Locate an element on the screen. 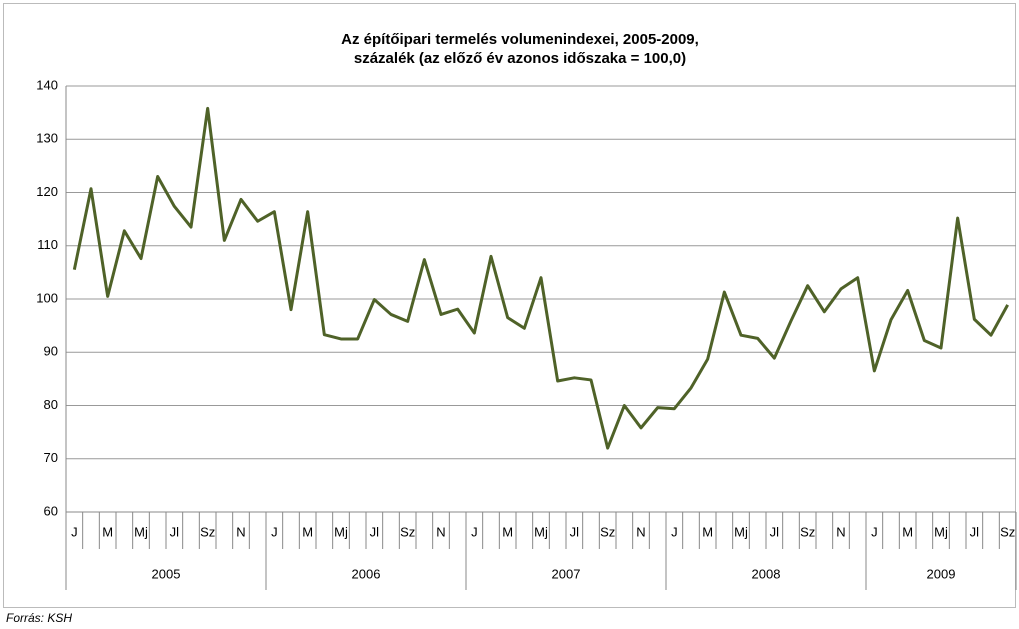 This screenshot has width=1019, height=629. y-tick-label: 110 is located at coordinates (47, 244).